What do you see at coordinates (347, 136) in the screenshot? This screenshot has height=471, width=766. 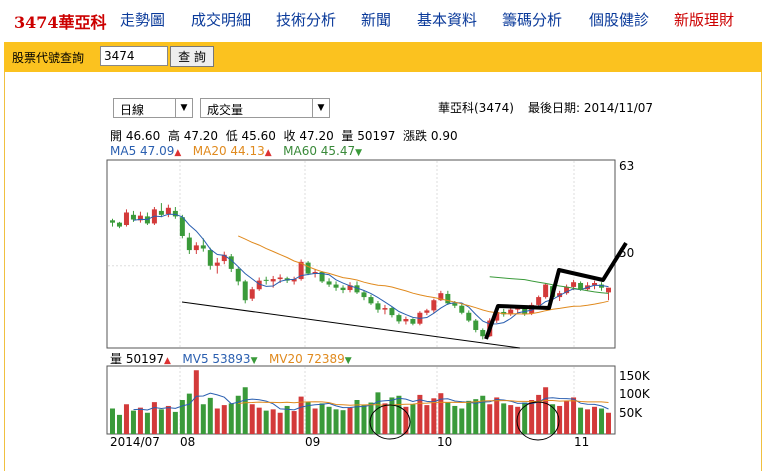 I see `volume-label: 量` at bounding box center [347, 136].